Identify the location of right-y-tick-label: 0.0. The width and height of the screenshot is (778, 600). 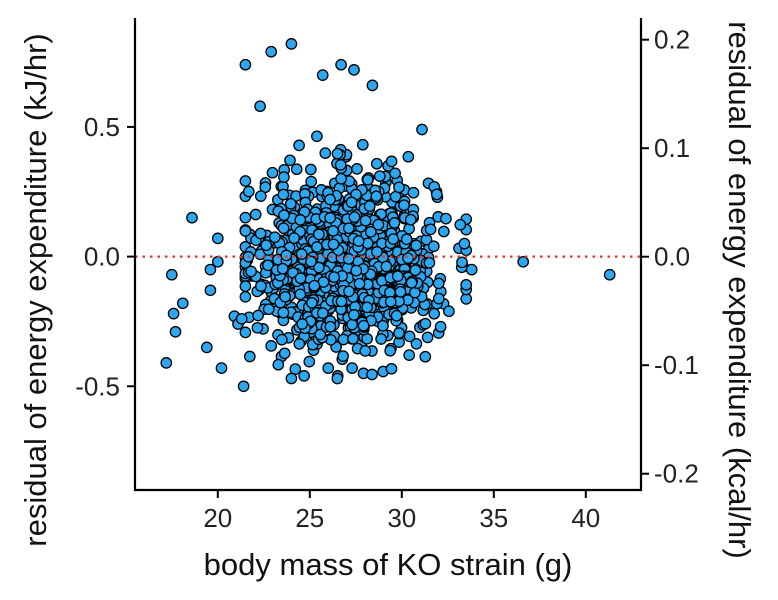
(672, 257).